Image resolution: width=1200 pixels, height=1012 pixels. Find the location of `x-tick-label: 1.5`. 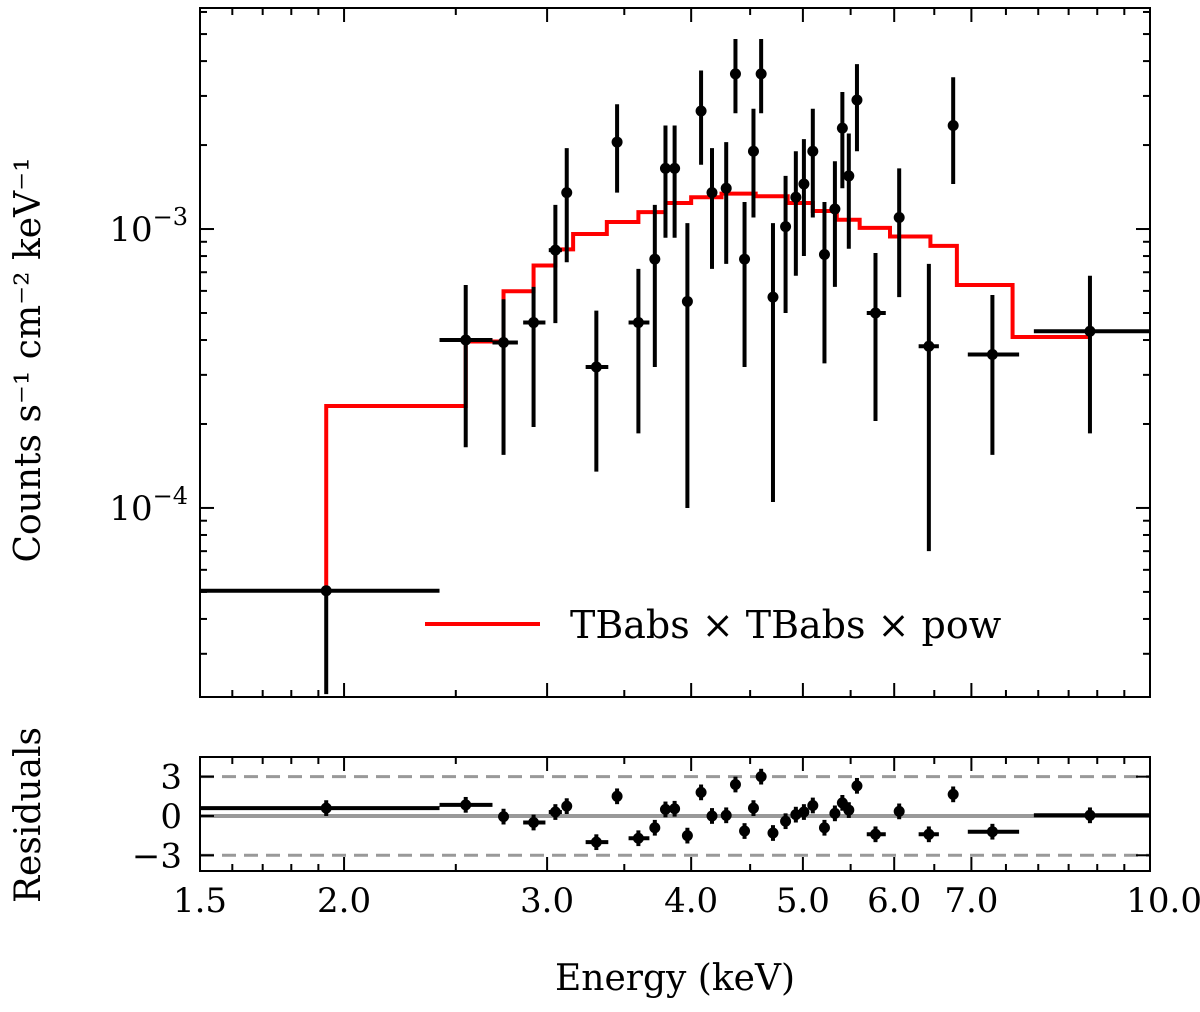

x-tick-label: 1.5 is located at coordinates (200, 901).